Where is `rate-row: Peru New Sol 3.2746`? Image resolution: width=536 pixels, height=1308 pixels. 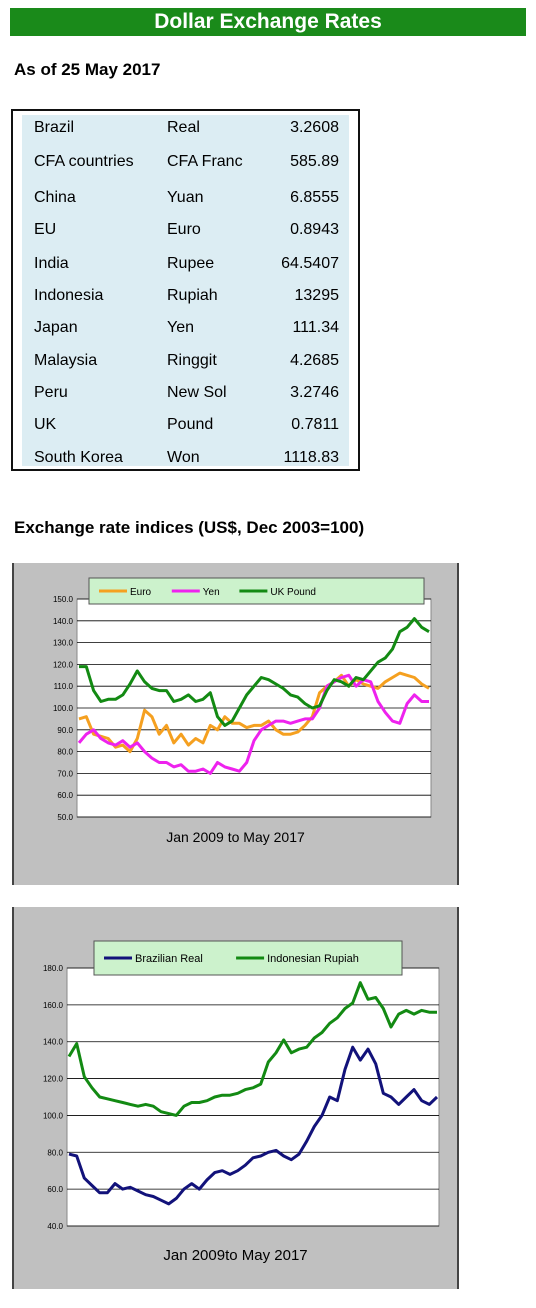
rate-row: Peru New Sol 3.2746 is located at coordinates (185, 399).